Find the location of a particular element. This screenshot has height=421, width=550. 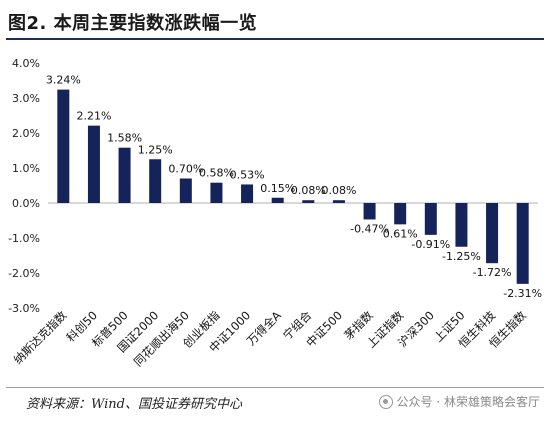

data-label: 0.15% is located at coordinates (277, 188).